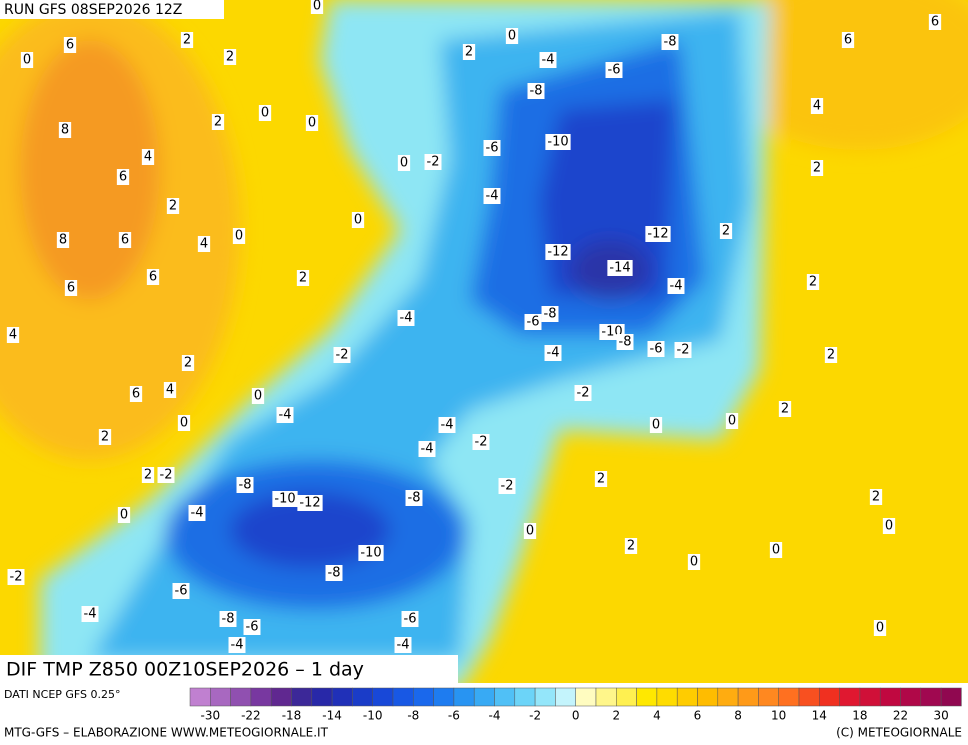 The height and width of the screenshot is (745, 968). I want to click on data-source: DATI NCEP GFS 0.25°, so click(62, 694).